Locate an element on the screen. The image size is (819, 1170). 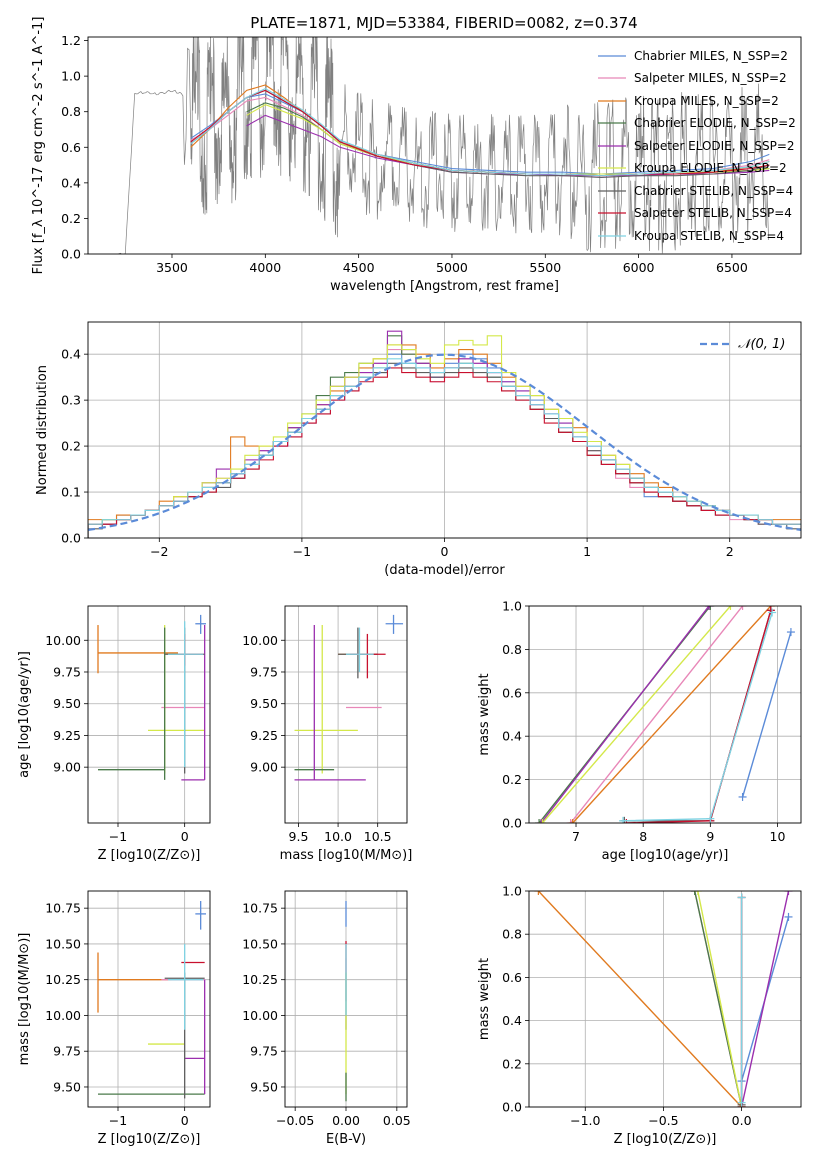
x-tick-label: 0.00 is located at coordinates (346, 1120).